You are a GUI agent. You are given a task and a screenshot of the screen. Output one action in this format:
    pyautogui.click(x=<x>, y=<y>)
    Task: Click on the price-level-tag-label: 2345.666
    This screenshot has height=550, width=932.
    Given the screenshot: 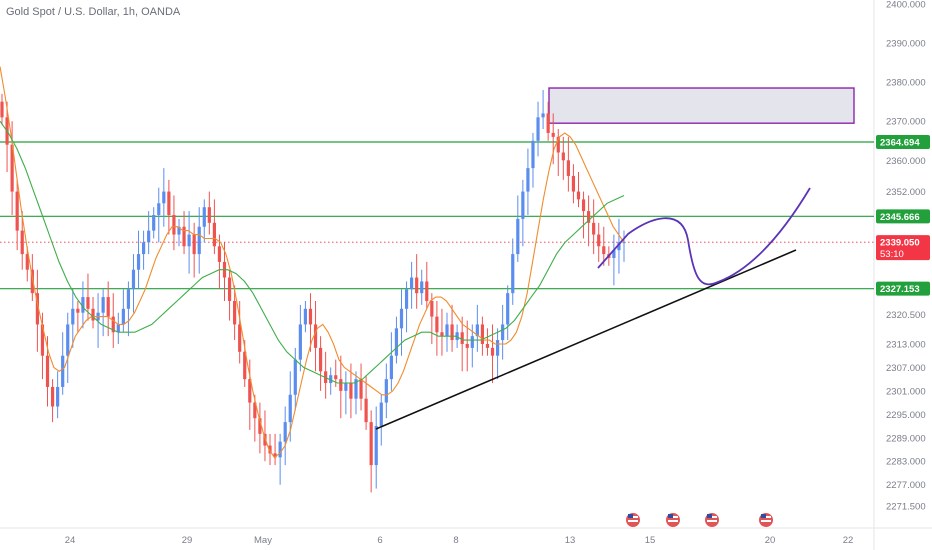 What is the action you would take?
    pyautogui.click(x=900, y=217)
    